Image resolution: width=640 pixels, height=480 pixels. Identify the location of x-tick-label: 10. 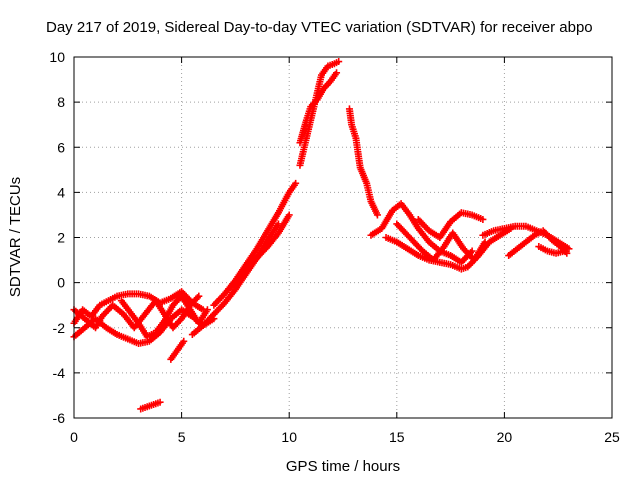
(289, 437).